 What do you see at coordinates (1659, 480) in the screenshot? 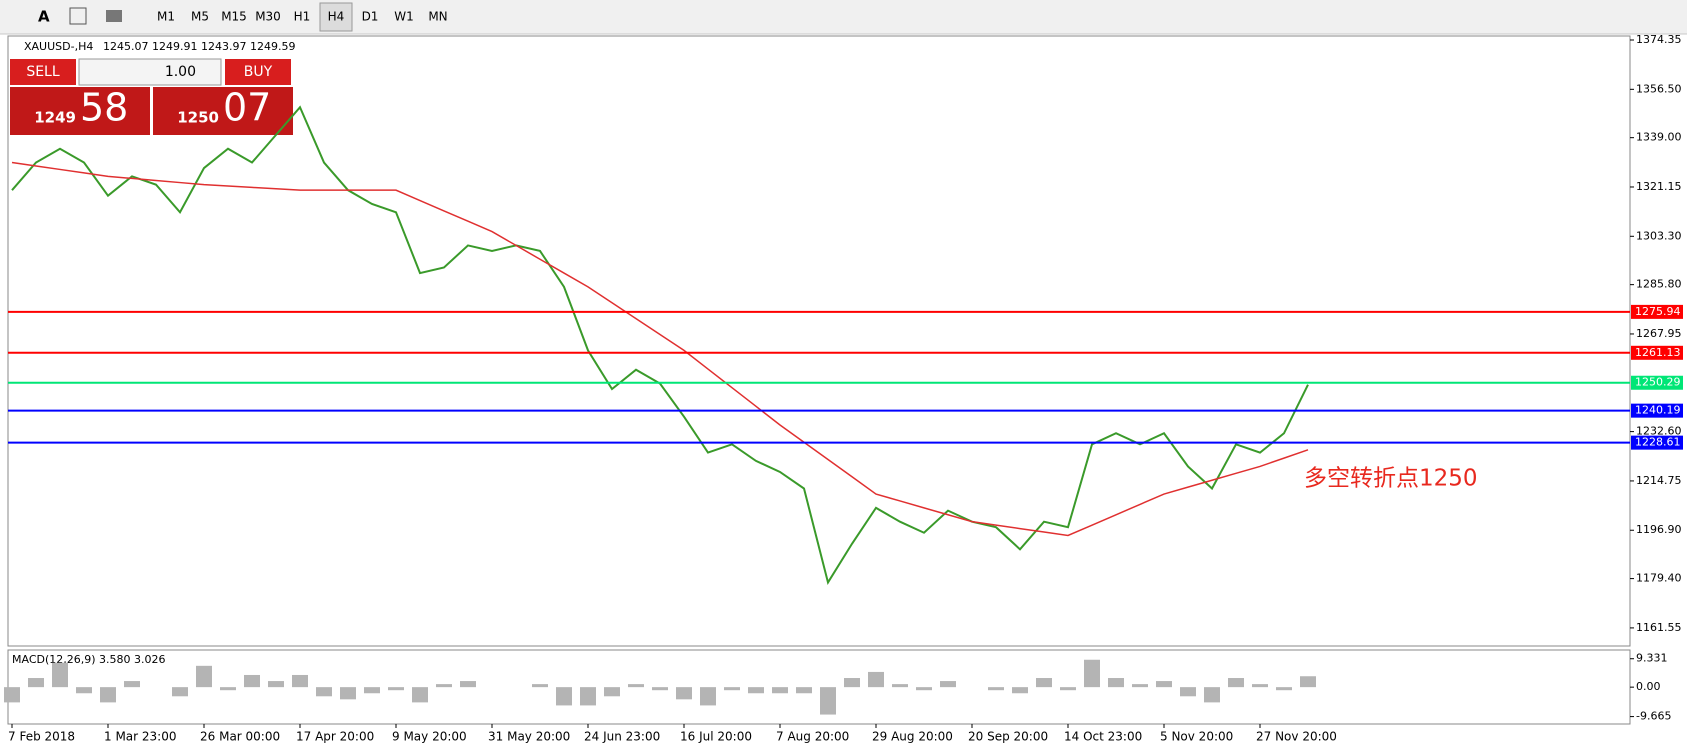
I see `y-tick-label: 1214.75` at bounding box center [1659, 480].